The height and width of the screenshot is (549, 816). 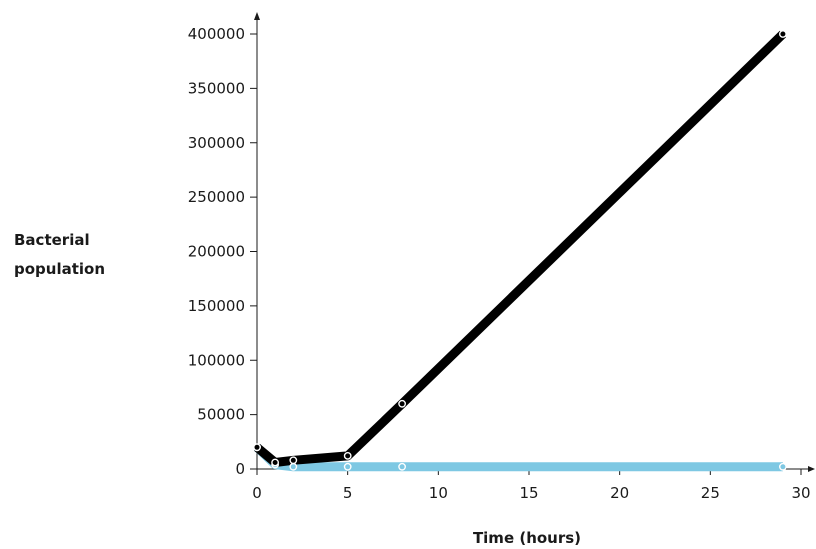 What do you see at coordinates (811, 469) in the screenshot?
I see `x-axis-arrow` at bounding box center [811, 469].